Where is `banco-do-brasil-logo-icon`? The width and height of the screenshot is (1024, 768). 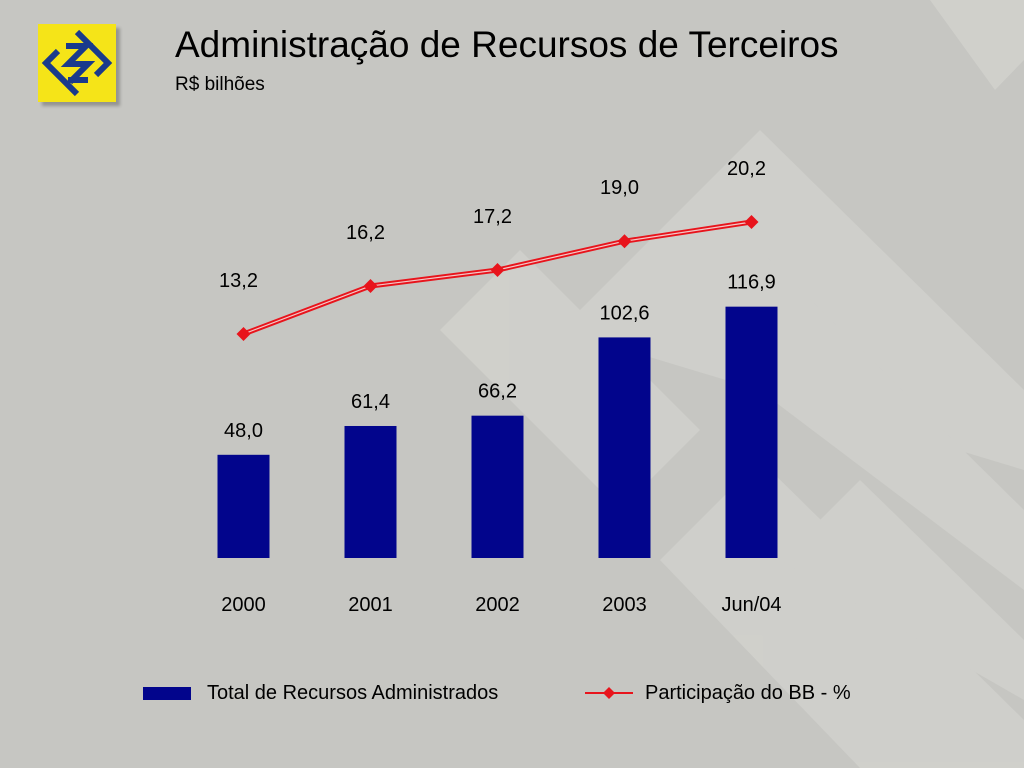
banco-do-brasil-logo-icon is located at coordinates (77, 63).